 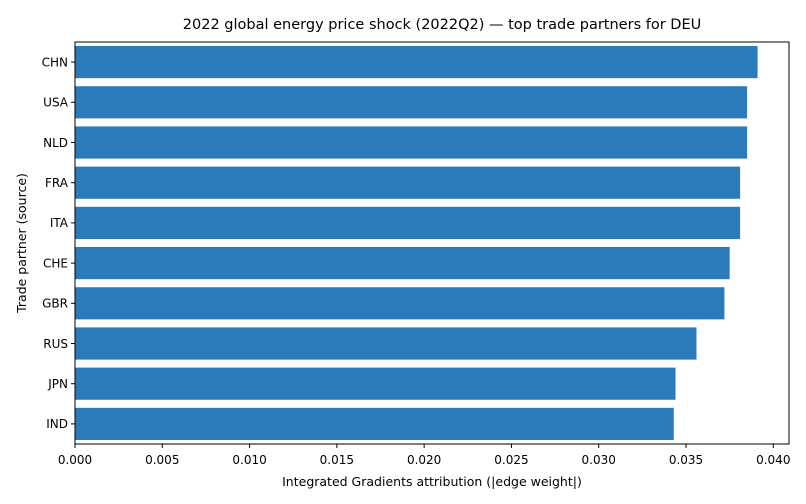 I want to click on y-tick-label: ITA, so click(x=59, y=223).